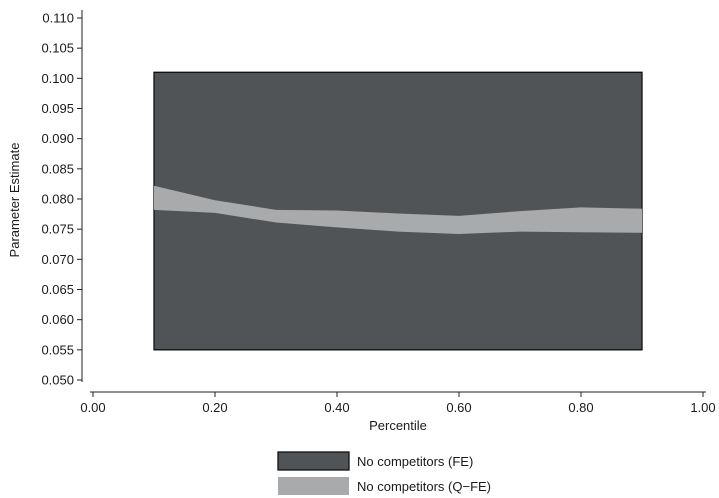 This screenshot has height=498, width=719. I want to click on y-tick-label: 0.060, so click(57, 319).